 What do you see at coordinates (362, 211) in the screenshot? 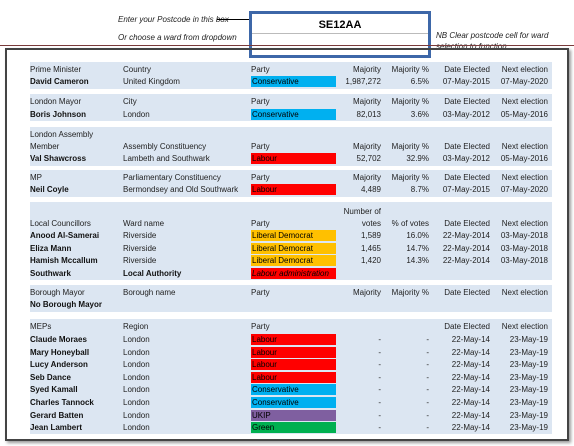
I see `header-number-of: Number of` at bounding box center [362, 211].